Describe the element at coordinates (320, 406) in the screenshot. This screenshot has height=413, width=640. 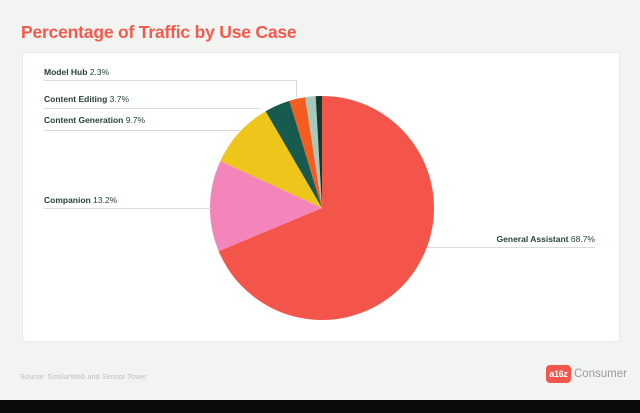
I see `footer-bar` at that location.